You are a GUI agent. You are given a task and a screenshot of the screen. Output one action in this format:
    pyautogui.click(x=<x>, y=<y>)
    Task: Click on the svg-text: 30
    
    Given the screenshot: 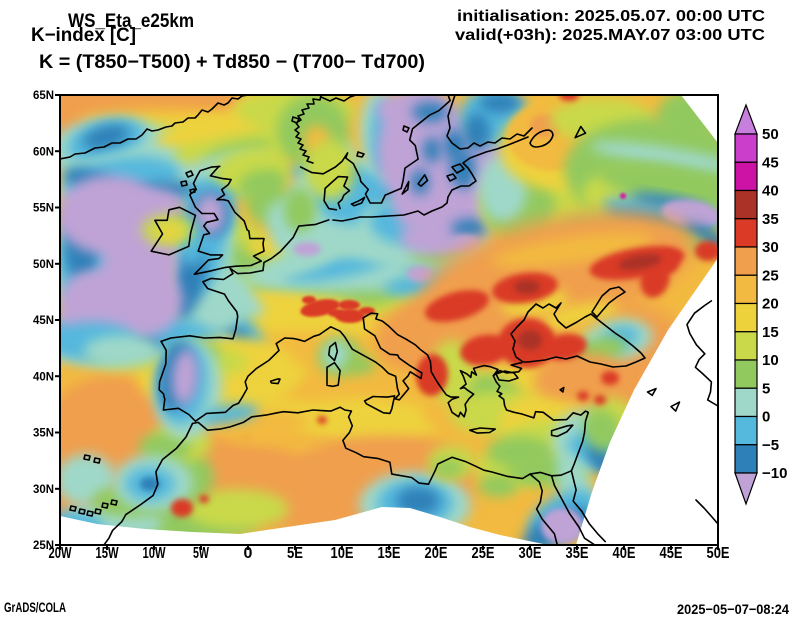 What is the action you would take?
    pyautogui.click(x=770, y=247)
    